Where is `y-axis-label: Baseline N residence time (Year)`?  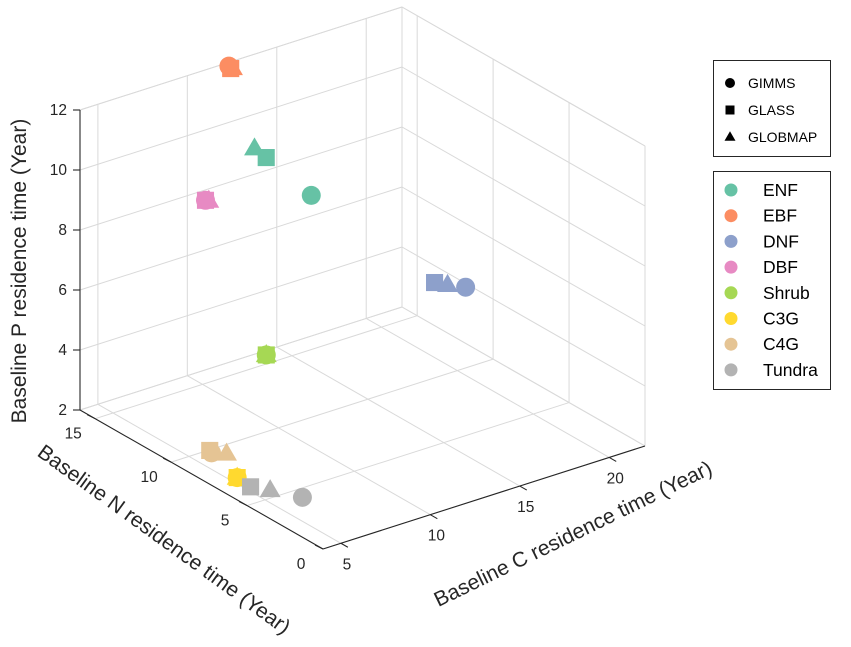
y-axis-label: Baseline N residence time (Year) is located at coordinates (163, 539).